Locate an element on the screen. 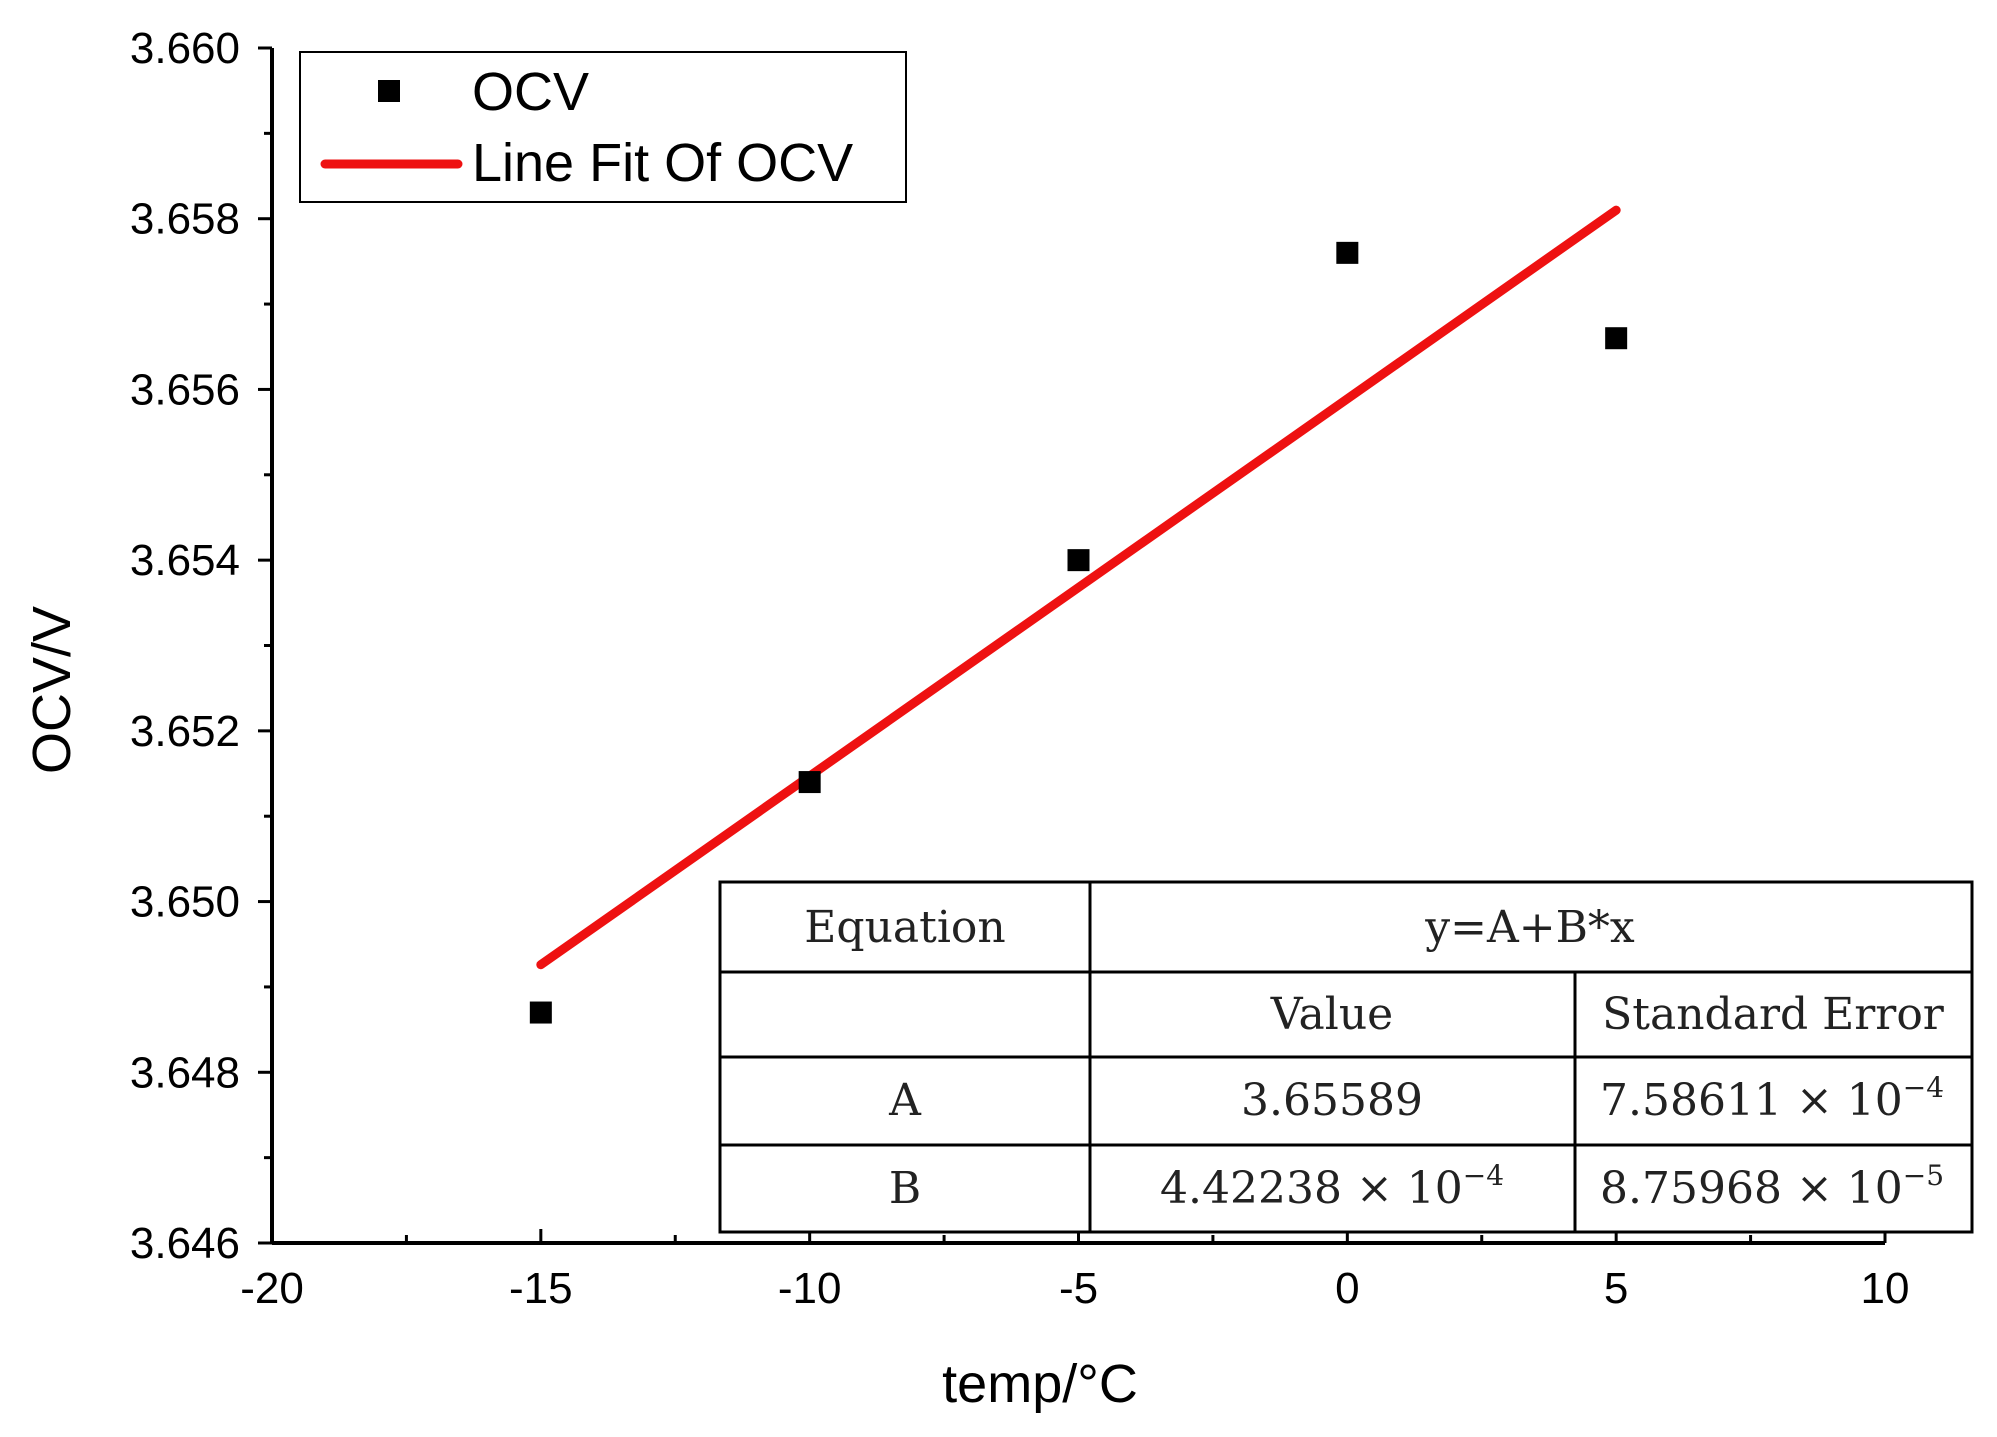 The height and width of the screenshot is (1437, 1997). x-axis-title: temp/°C is located at coordinates (1040, 1384).